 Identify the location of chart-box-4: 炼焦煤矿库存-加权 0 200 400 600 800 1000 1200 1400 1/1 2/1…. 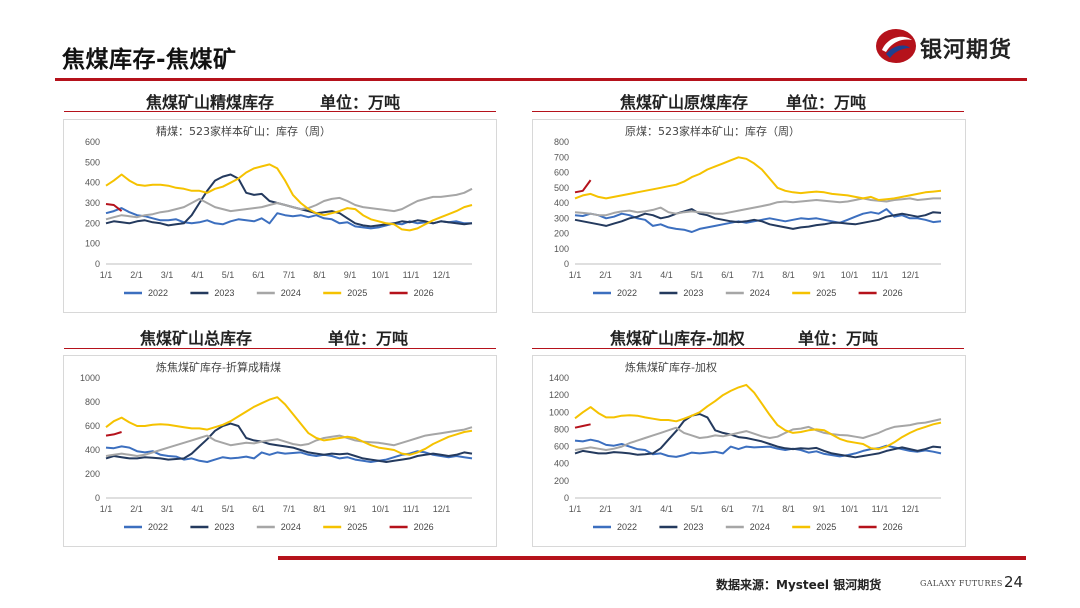
(749, 451).